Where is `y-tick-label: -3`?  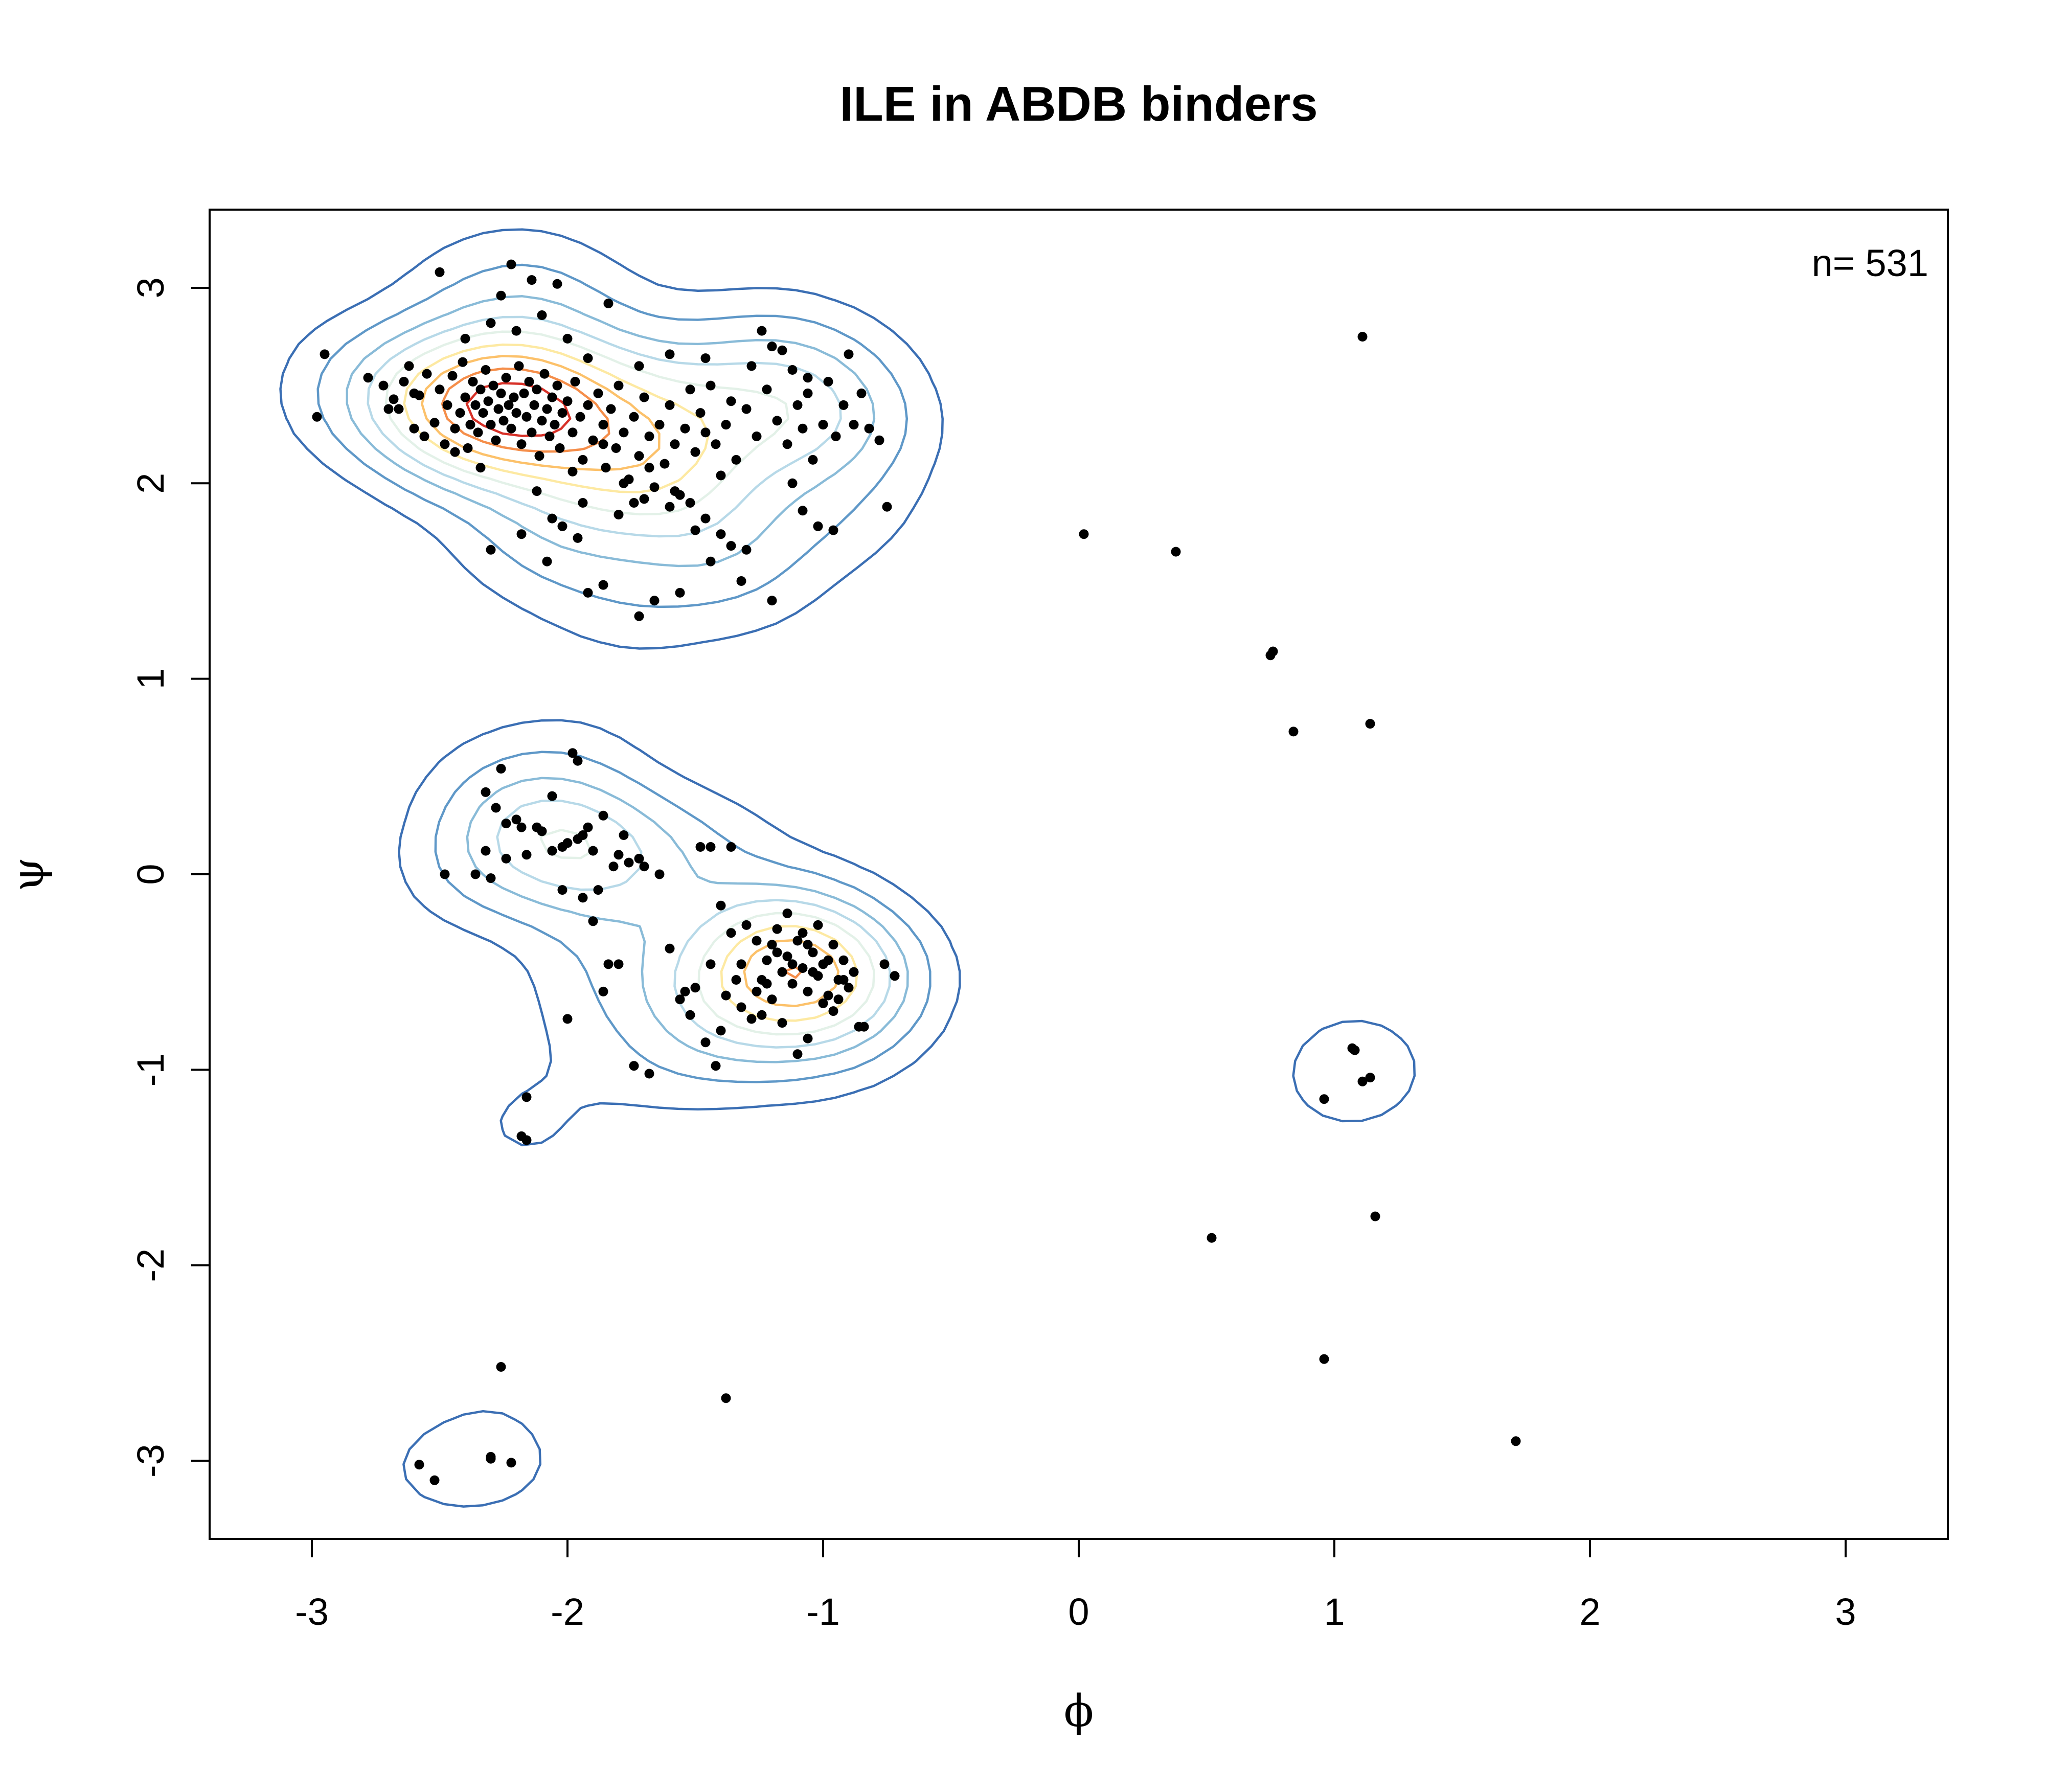 y-tick-label: -3 is located at coordinates (150, 1461).